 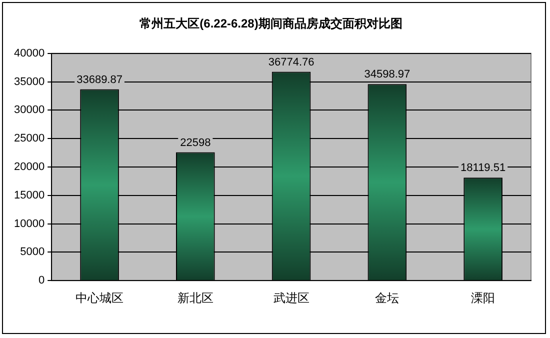 What do you see at coordinates (29, 195) in the screenshot?
I see `y-tick-label: 15000` at bounding box center [29, 195].